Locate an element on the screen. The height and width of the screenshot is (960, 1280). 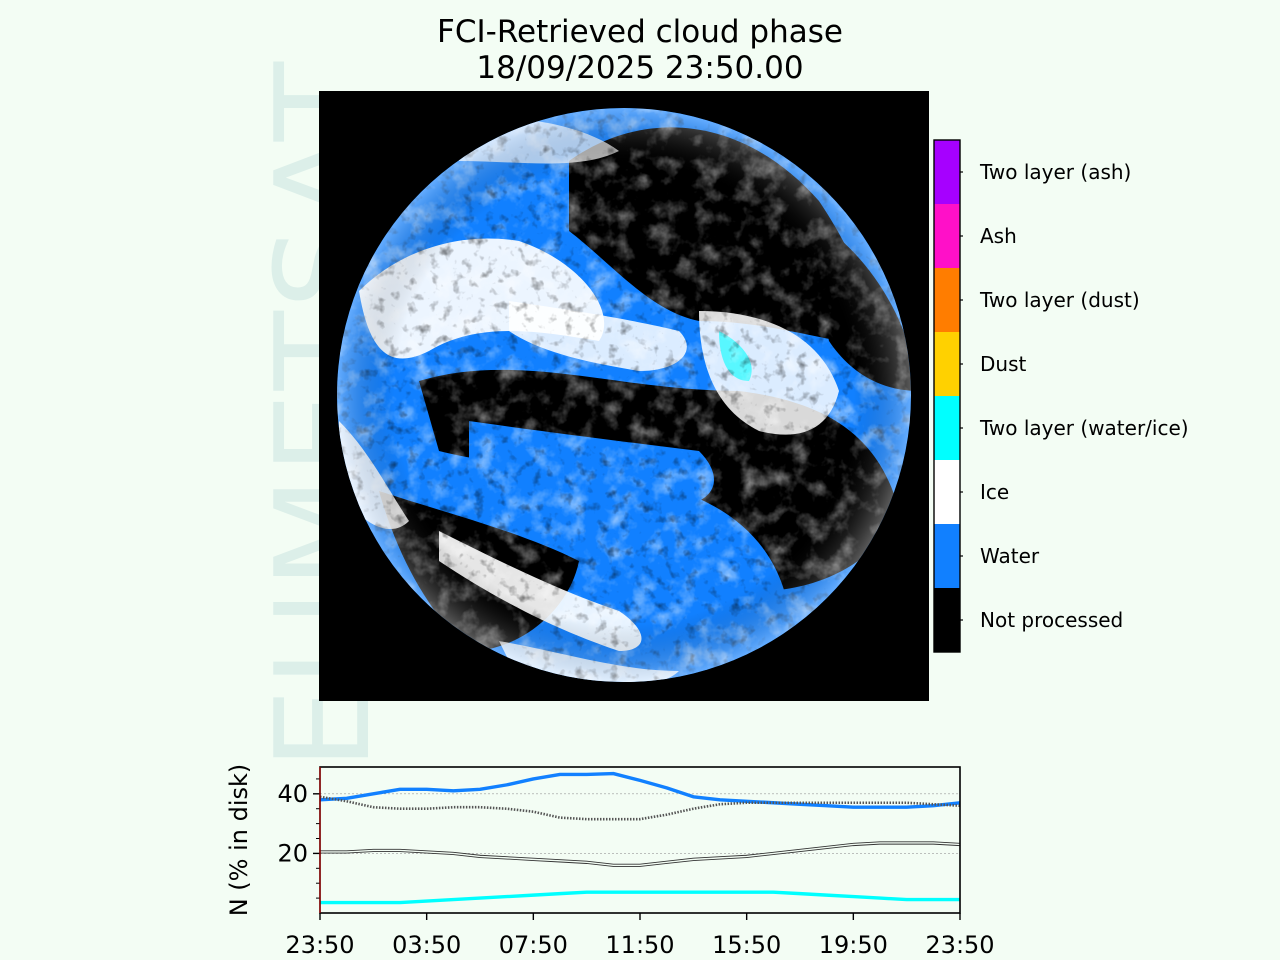
series-lines is located at coordinates (640, 838).